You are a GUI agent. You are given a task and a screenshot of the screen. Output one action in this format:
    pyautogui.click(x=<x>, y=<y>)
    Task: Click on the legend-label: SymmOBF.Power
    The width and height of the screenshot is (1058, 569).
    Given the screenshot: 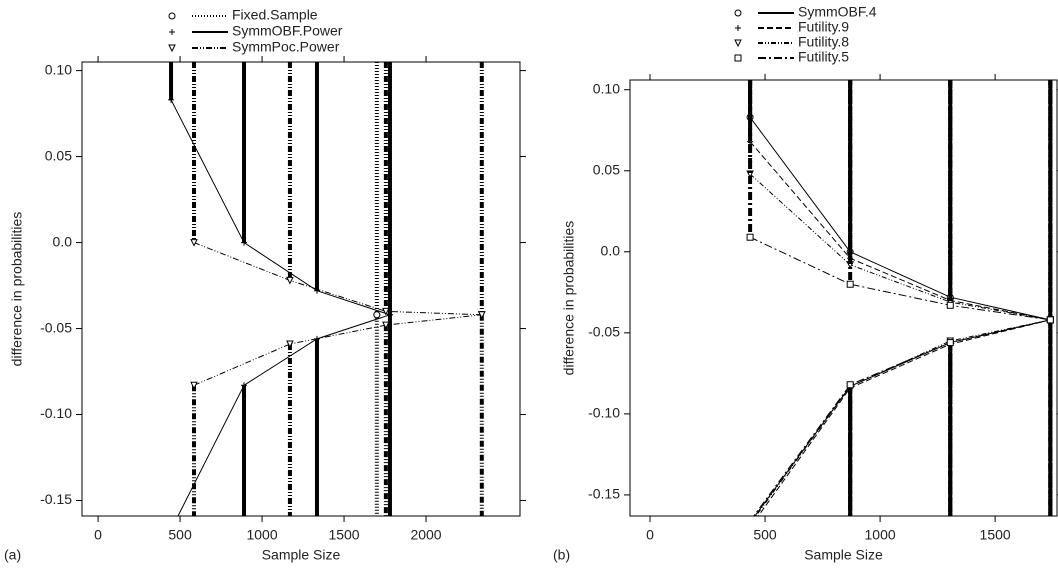 What is the action you would take?
    pyautogui.click(x=287, y=31)
    